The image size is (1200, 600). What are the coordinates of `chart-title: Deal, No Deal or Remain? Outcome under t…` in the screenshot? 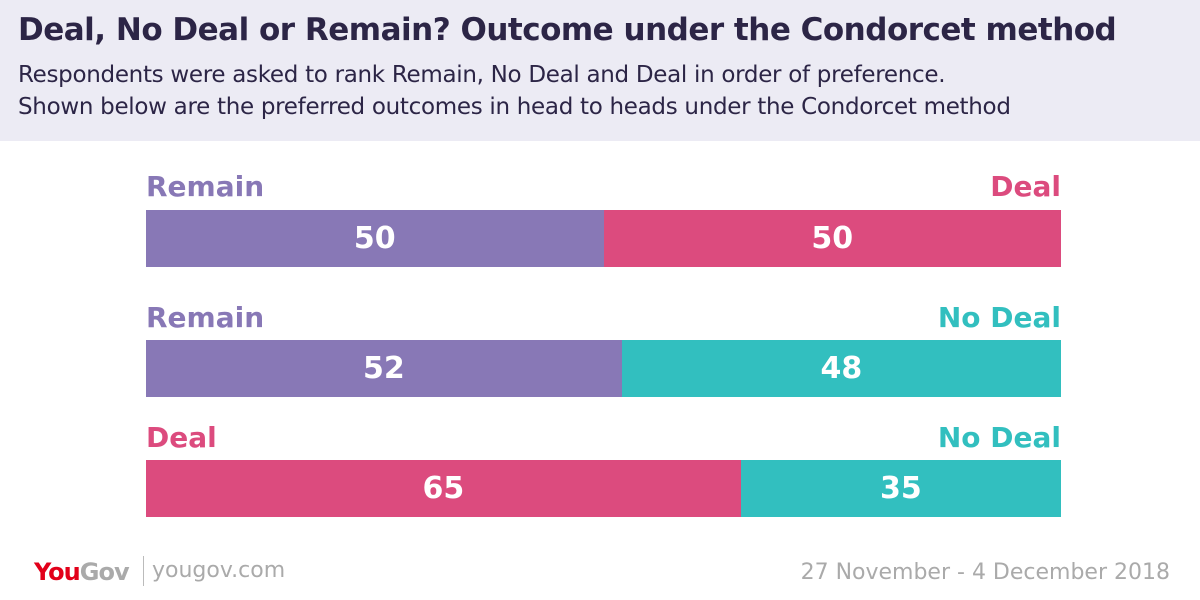 It's located at (567, 30).